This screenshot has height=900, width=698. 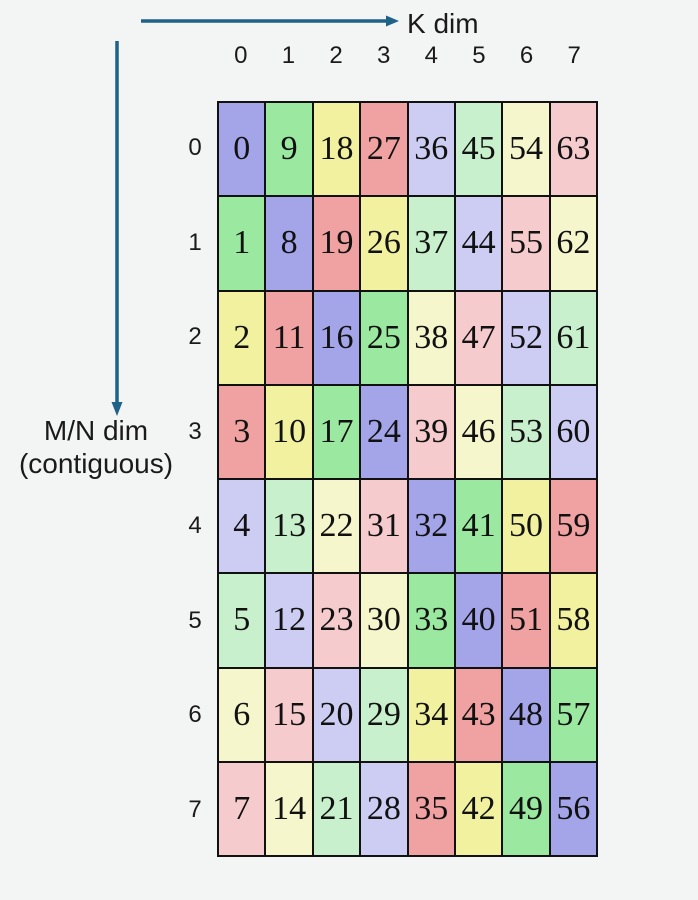 I want to click on grid-cell-13: 13, so click(x=289, y=526).